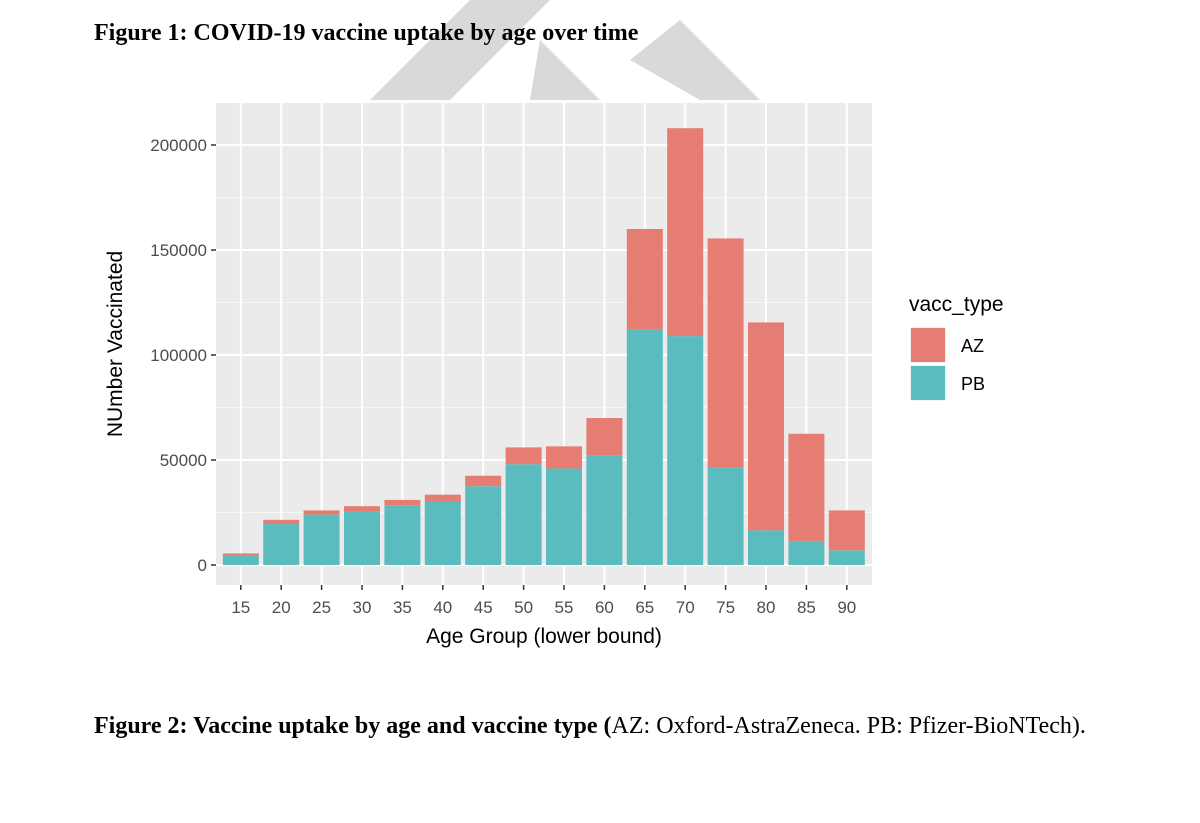 This screenshot has height=823, width=1200. I want to click on y-axis: 0 50000 100000 150000 200000, so click(183, 355).